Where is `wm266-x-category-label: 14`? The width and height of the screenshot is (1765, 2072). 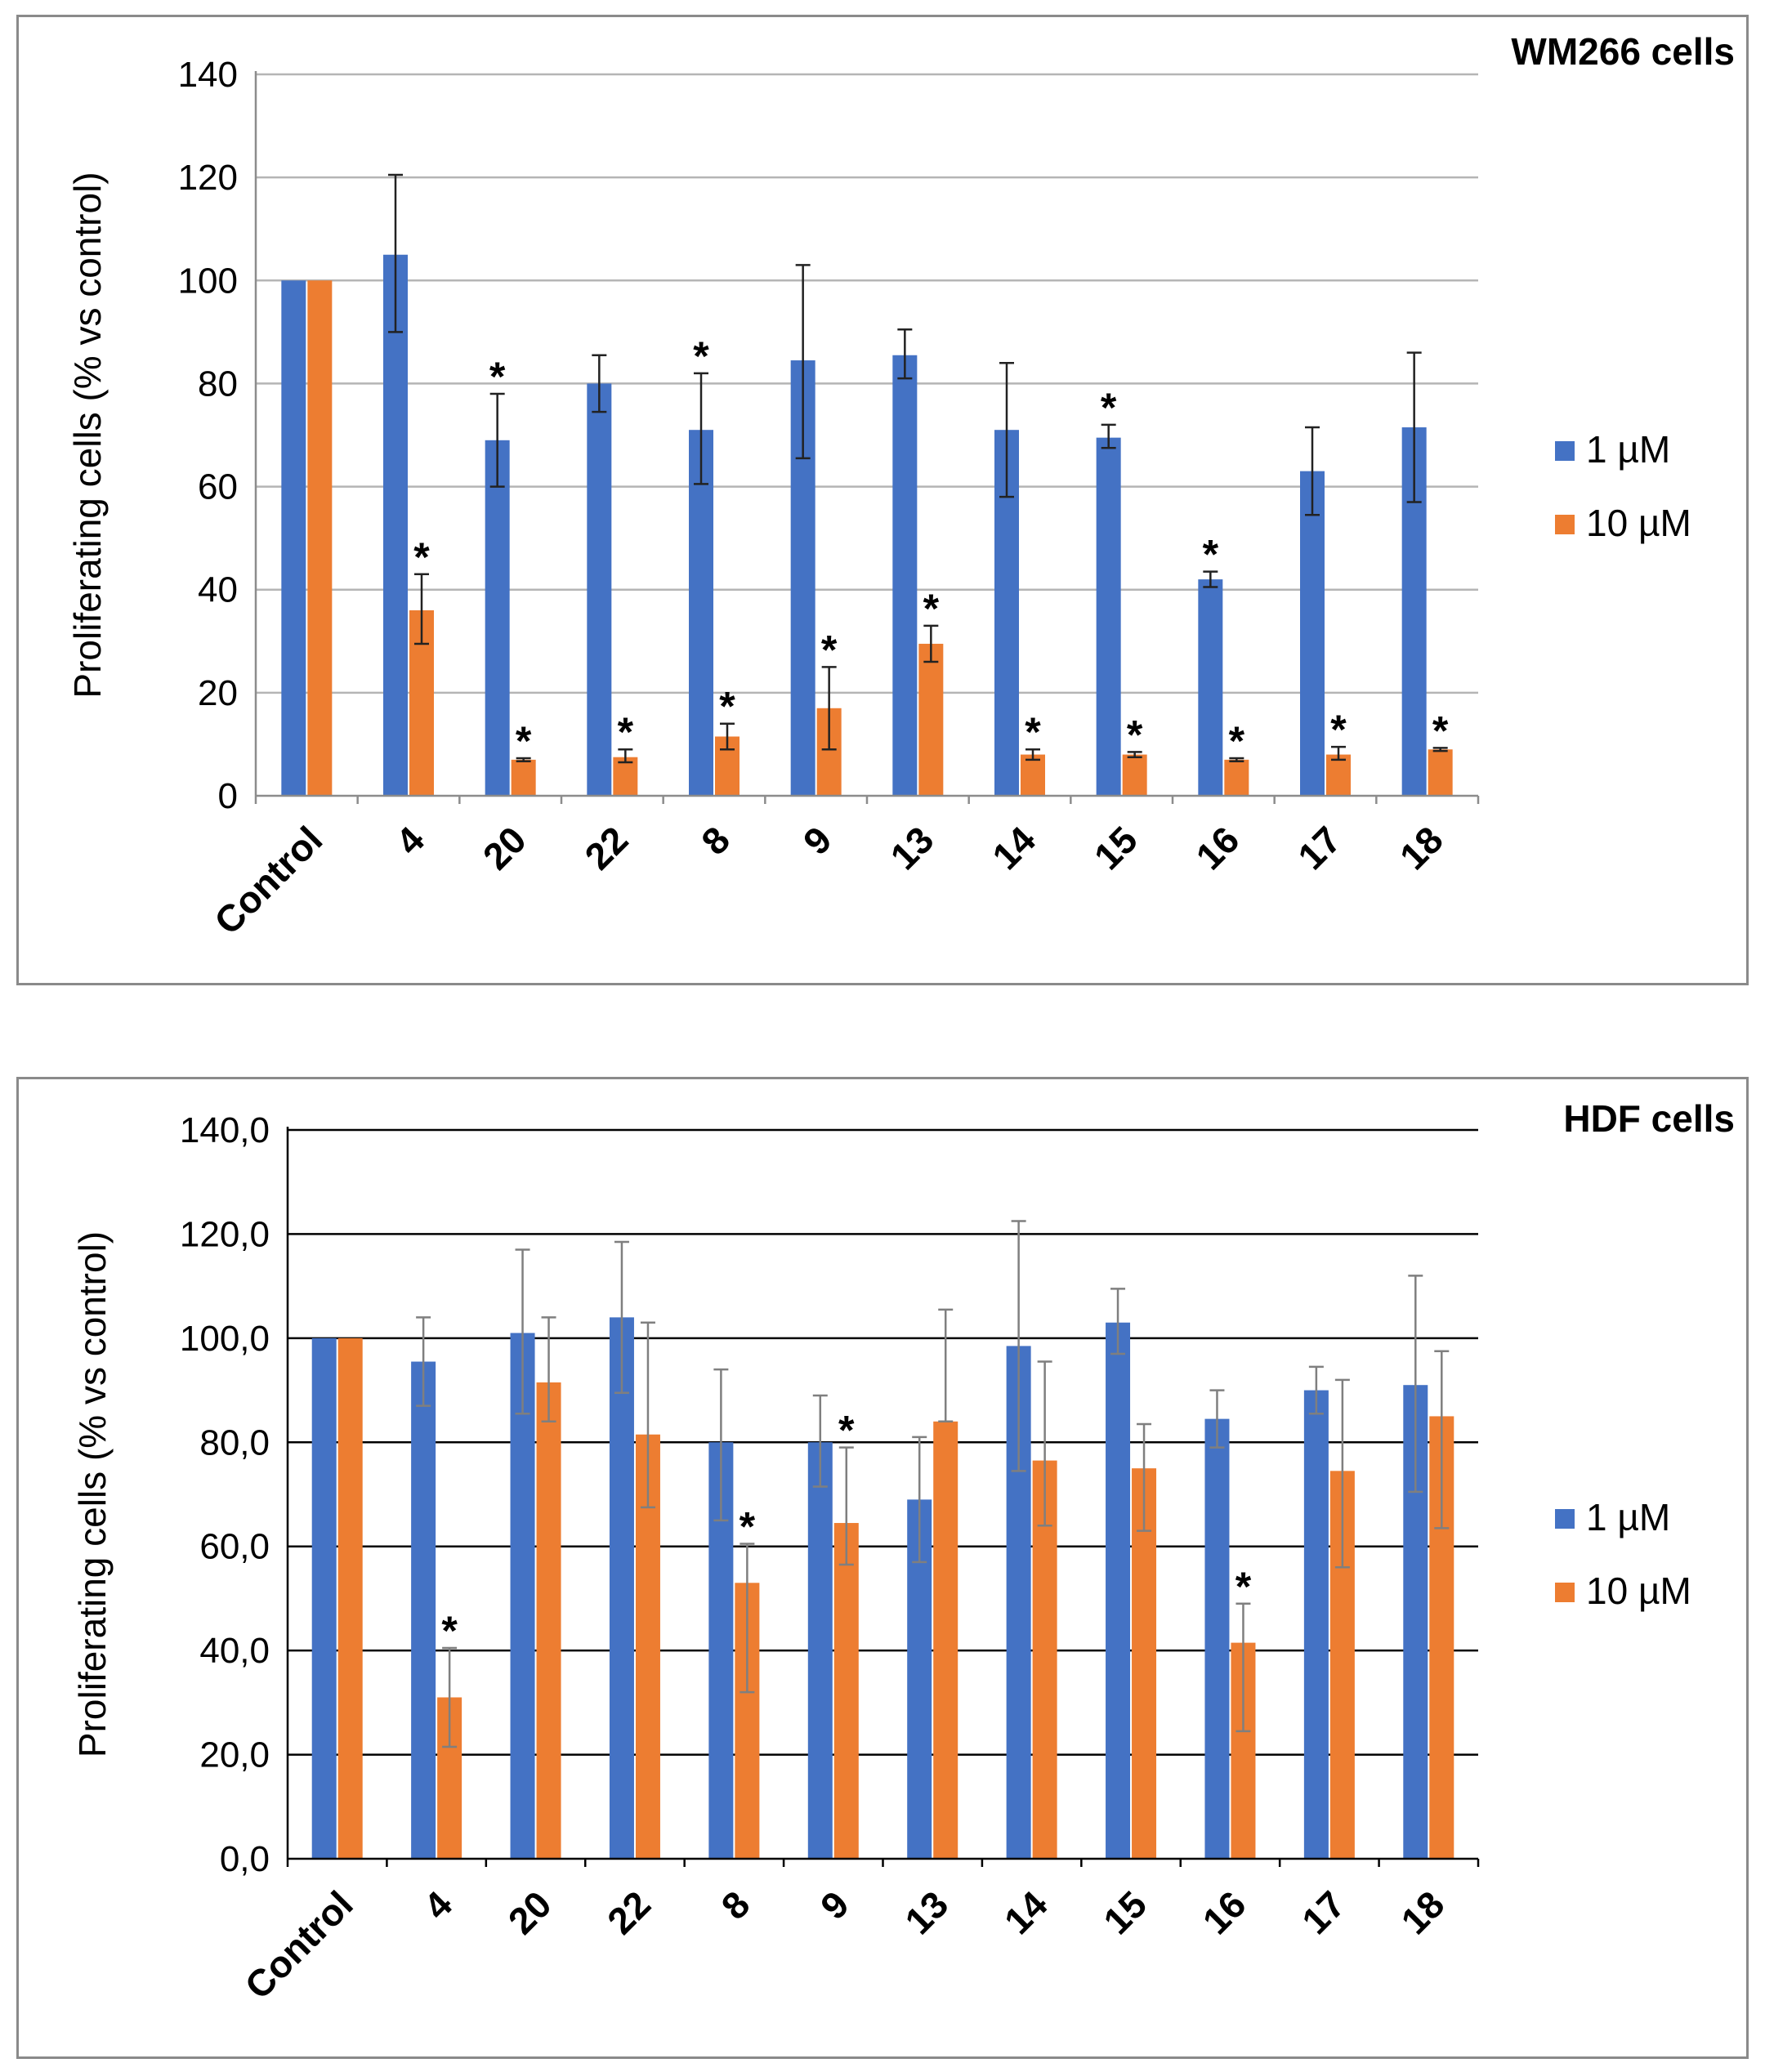 wm266-x-category-label: 14 is located at coordinates (1013, 847).